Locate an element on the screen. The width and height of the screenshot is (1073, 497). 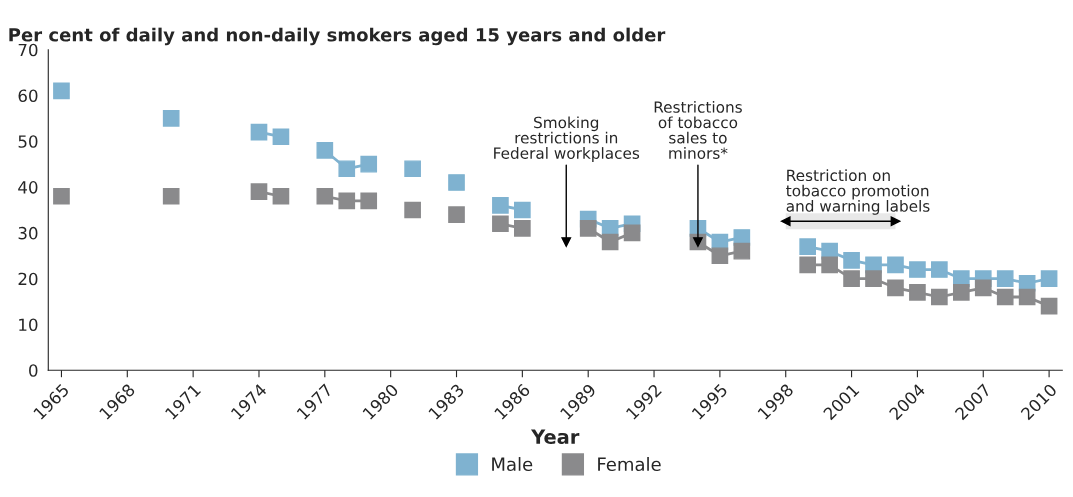
y-tick-label: 20 is located at coordinates (28, 279).